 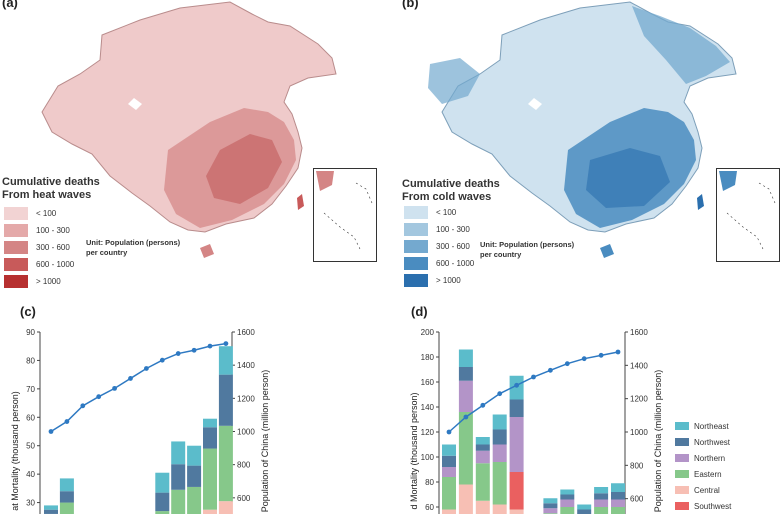 What do you see at coordinates (428, 332) in the screenshot?
I see `y-tick-label: 200` at bounding box center [428, 332].